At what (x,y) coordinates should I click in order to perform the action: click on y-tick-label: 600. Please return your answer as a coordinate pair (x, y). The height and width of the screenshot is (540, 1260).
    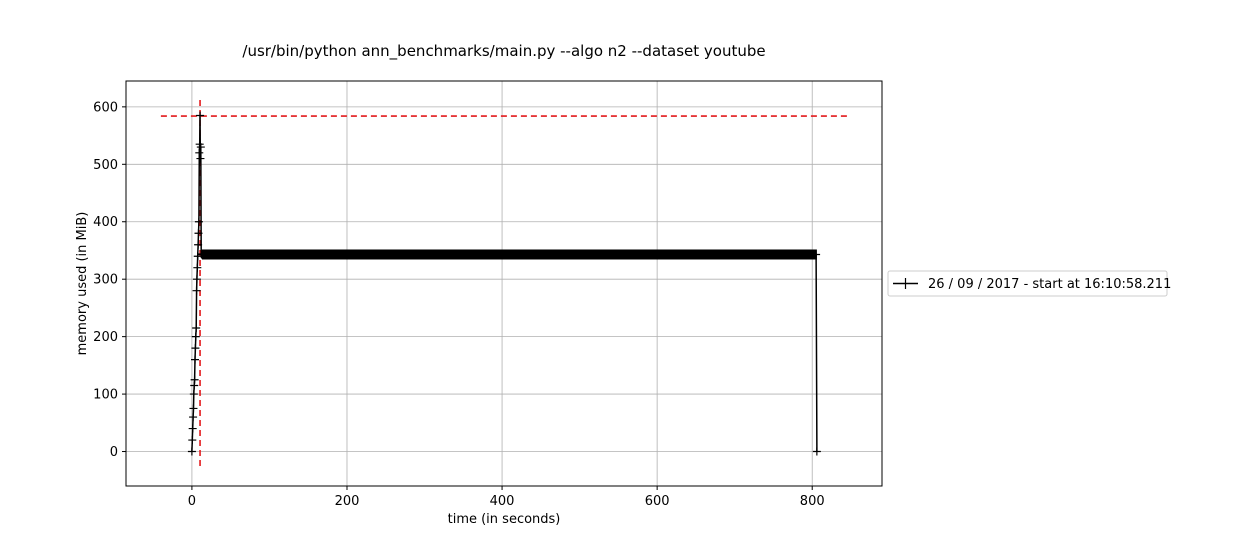
    Looking at the image, I should click on (105, 107).